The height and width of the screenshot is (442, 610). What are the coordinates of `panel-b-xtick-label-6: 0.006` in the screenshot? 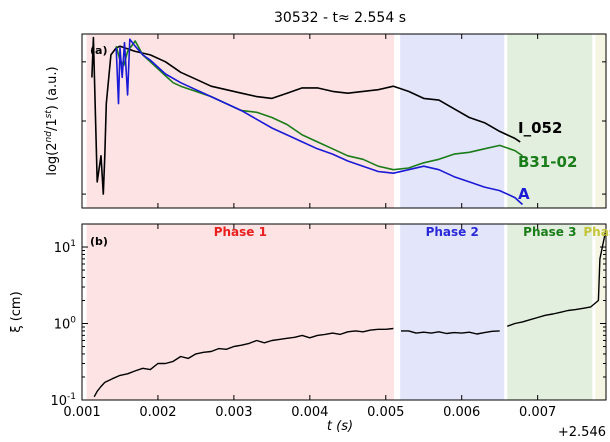 It's located at (461, 412).